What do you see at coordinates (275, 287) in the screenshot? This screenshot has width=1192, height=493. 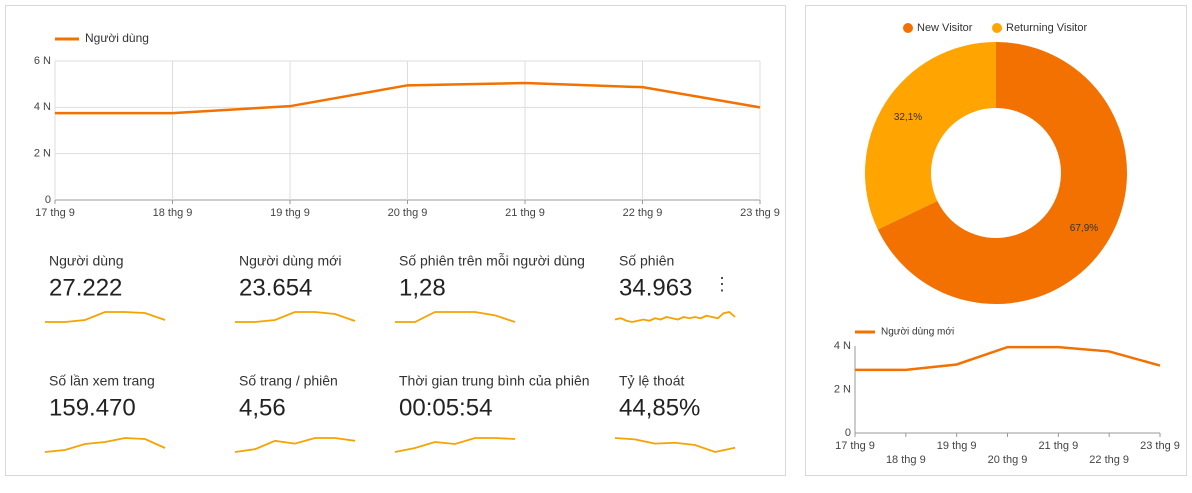 I see `metric-value: 23.654` at bounding box center [275, 287].